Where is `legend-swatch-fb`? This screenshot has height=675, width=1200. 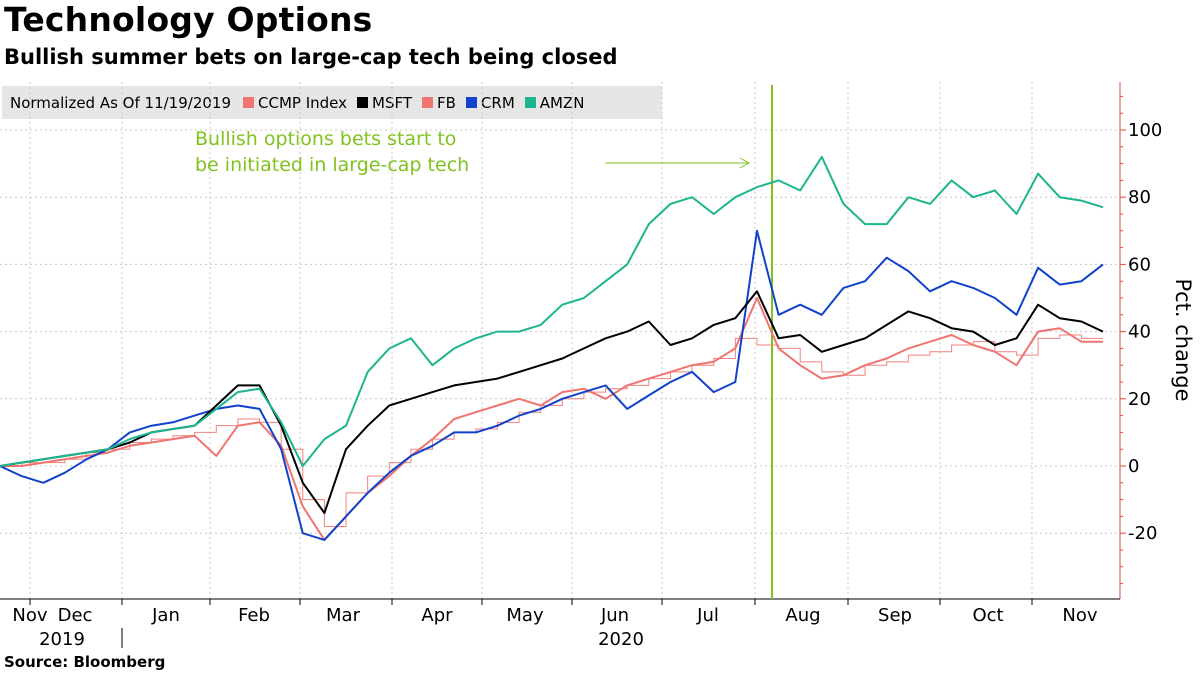 legend-swatch-fb is located at coordinates (427, 102).